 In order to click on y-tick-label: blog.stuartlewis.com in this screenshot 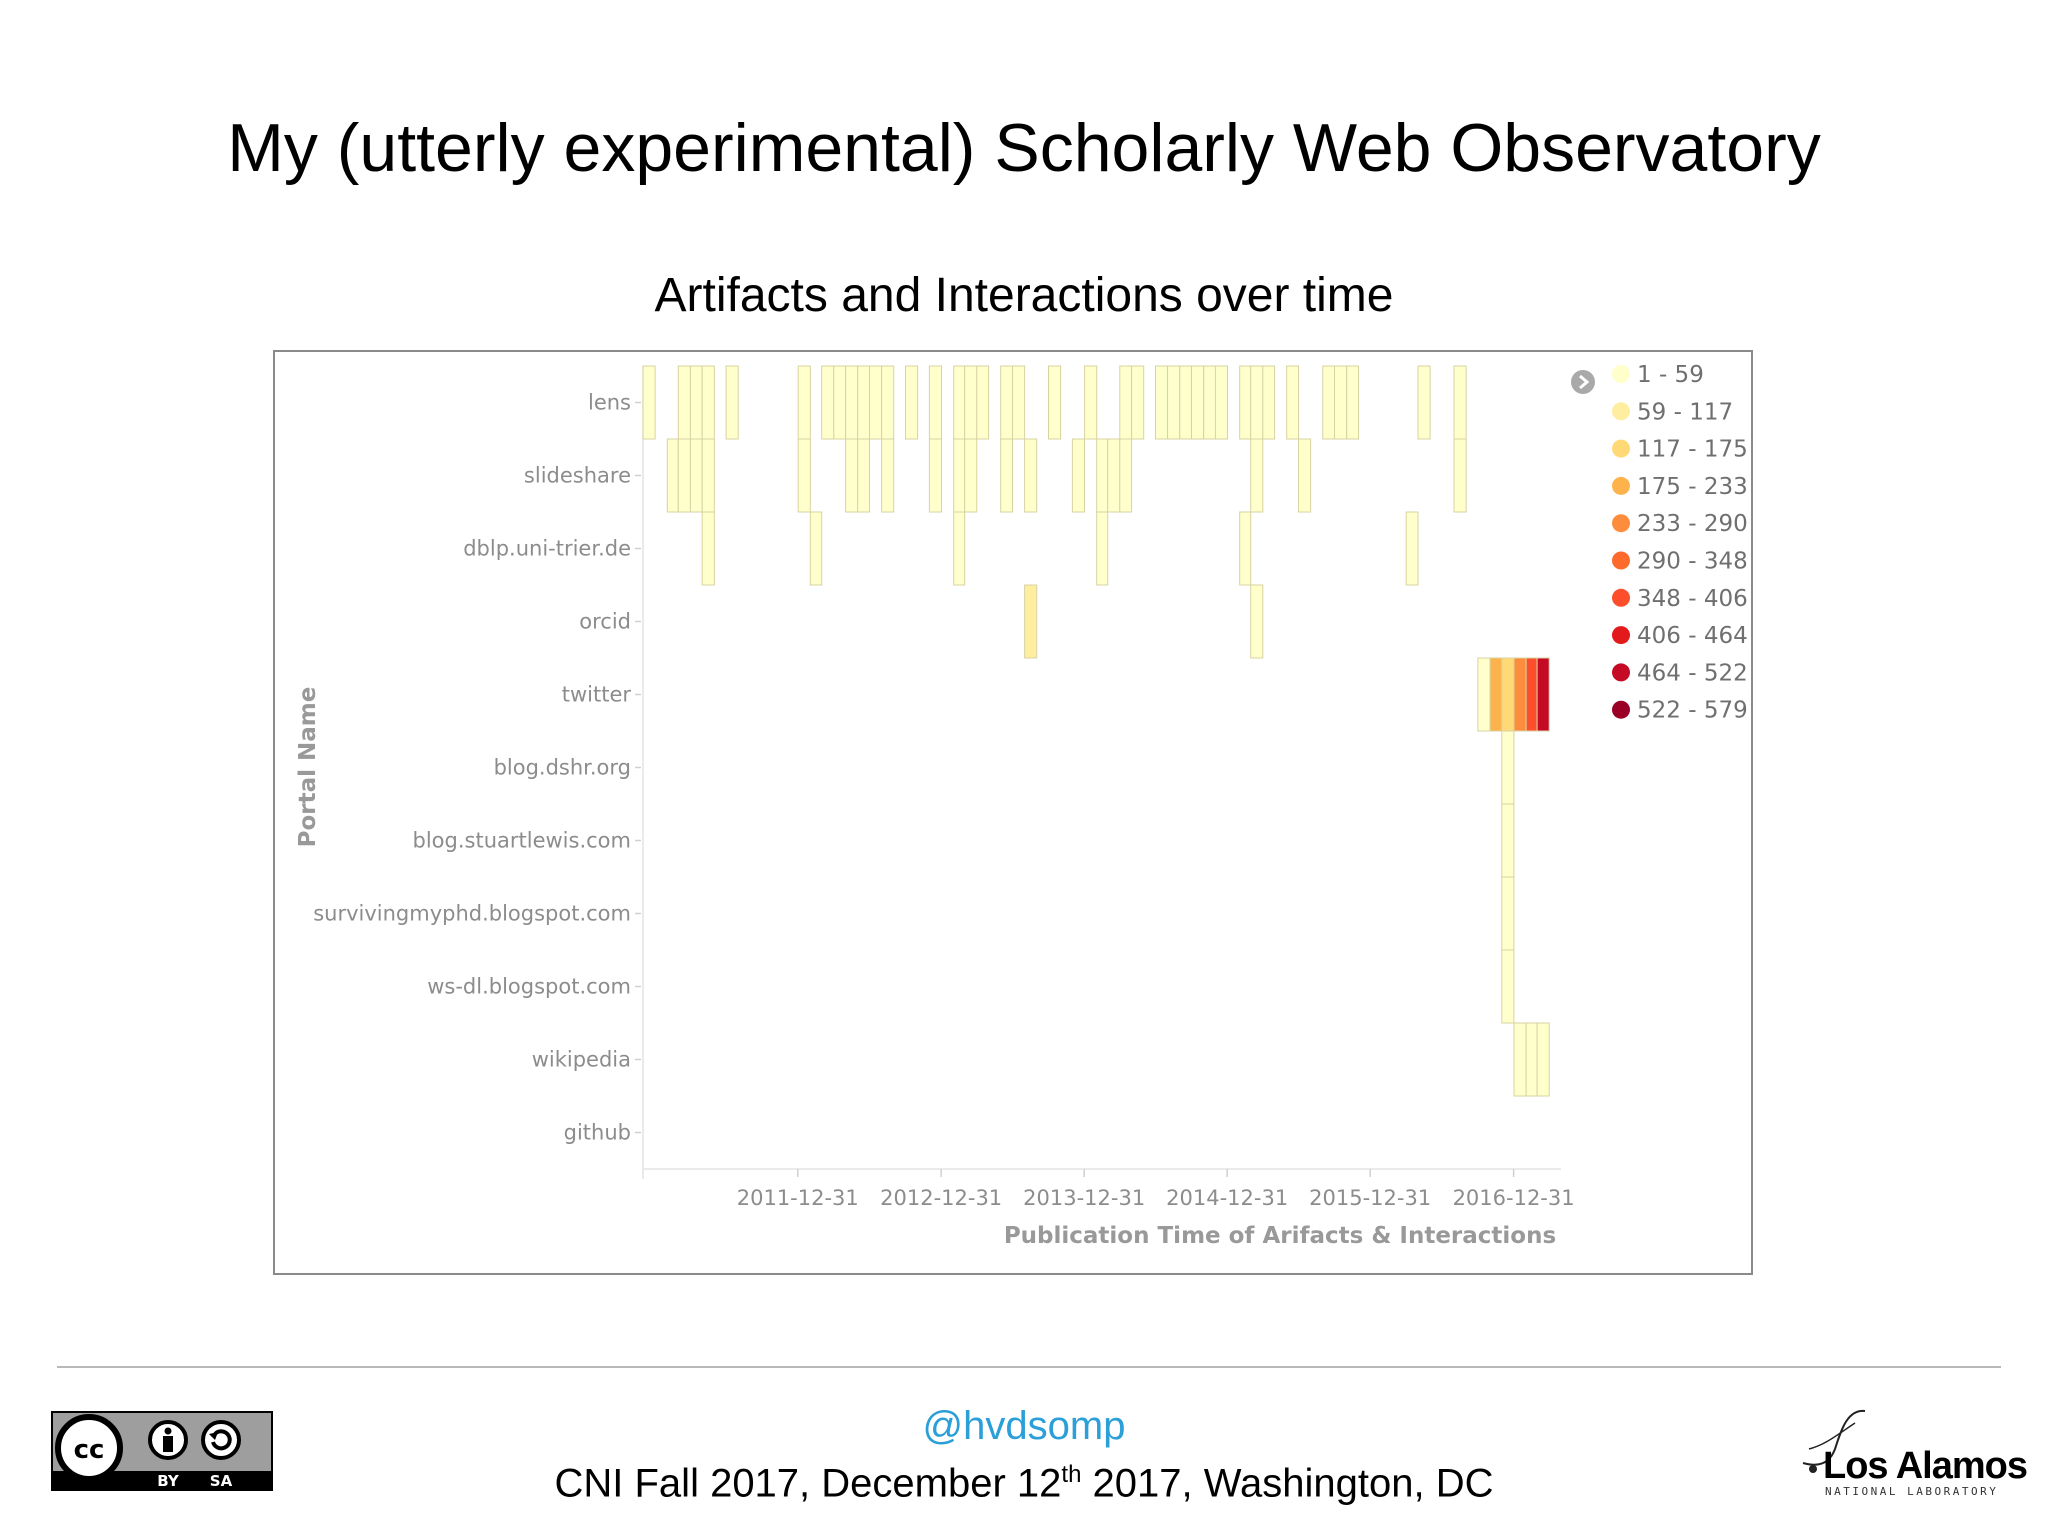, I will do `click(522, 841)`.